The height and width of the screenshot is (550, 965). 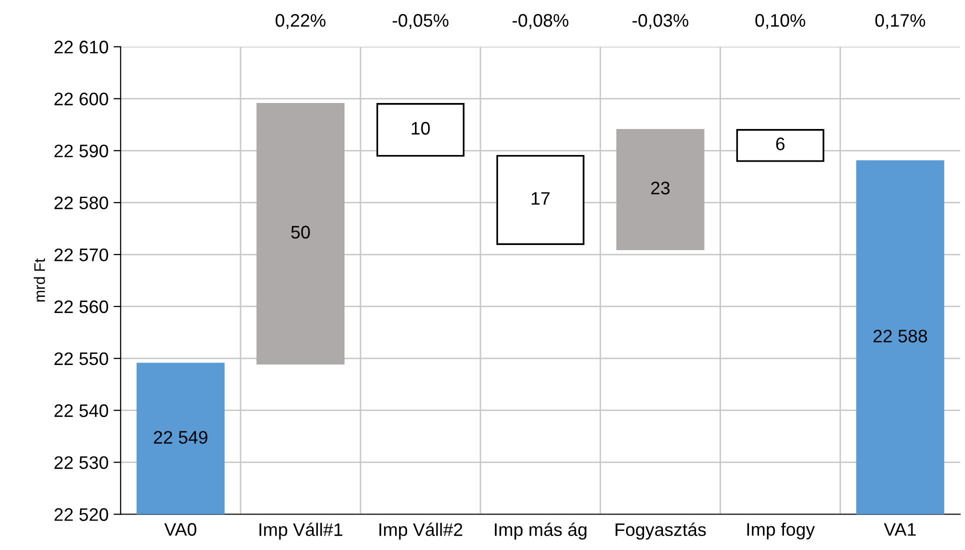 What do you see at coordinates (301, 531) in the screenshot?
I see `x-tick-label: Imp Váll#1` at bounding box center [301, 531].